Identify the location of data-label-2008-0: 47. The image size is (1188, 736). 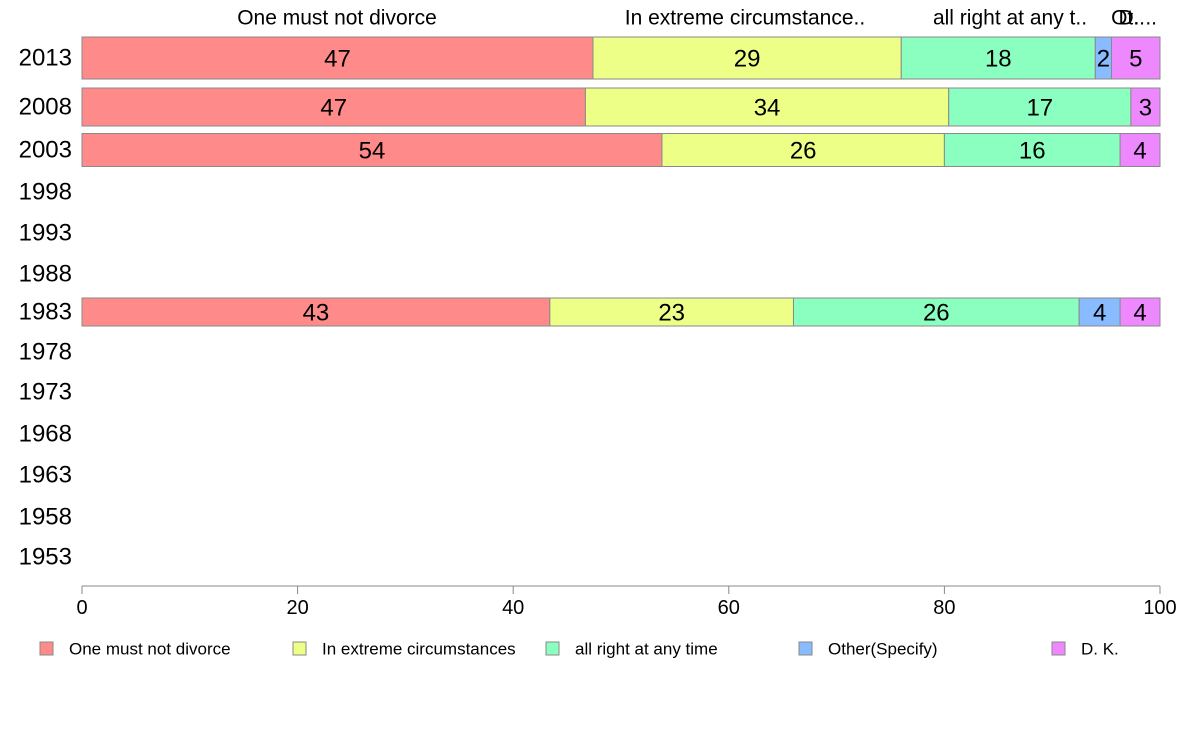
(333, 108).